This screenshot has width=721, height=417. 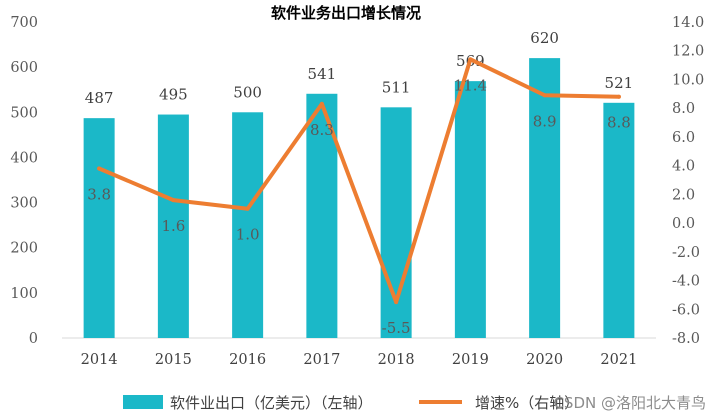 I want to click on legend: 软件业出口（亿美元）（左轴） 增速%（右轴）, so click(x=351, y=403).